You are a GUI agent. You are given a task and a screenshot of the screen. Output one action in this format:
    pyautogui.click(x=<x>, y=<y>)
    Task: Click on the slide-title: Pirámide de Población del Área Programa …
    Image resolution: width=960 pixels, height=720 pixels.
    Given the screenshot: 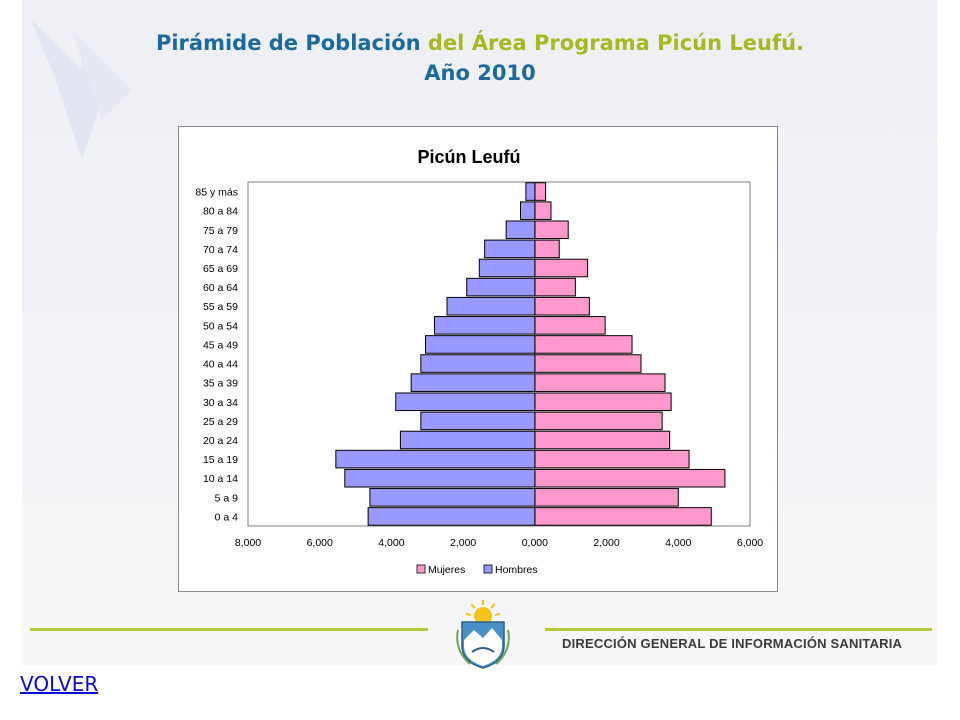 What is the action you would take?
    pyautogui.click(x=480, y=58)
    